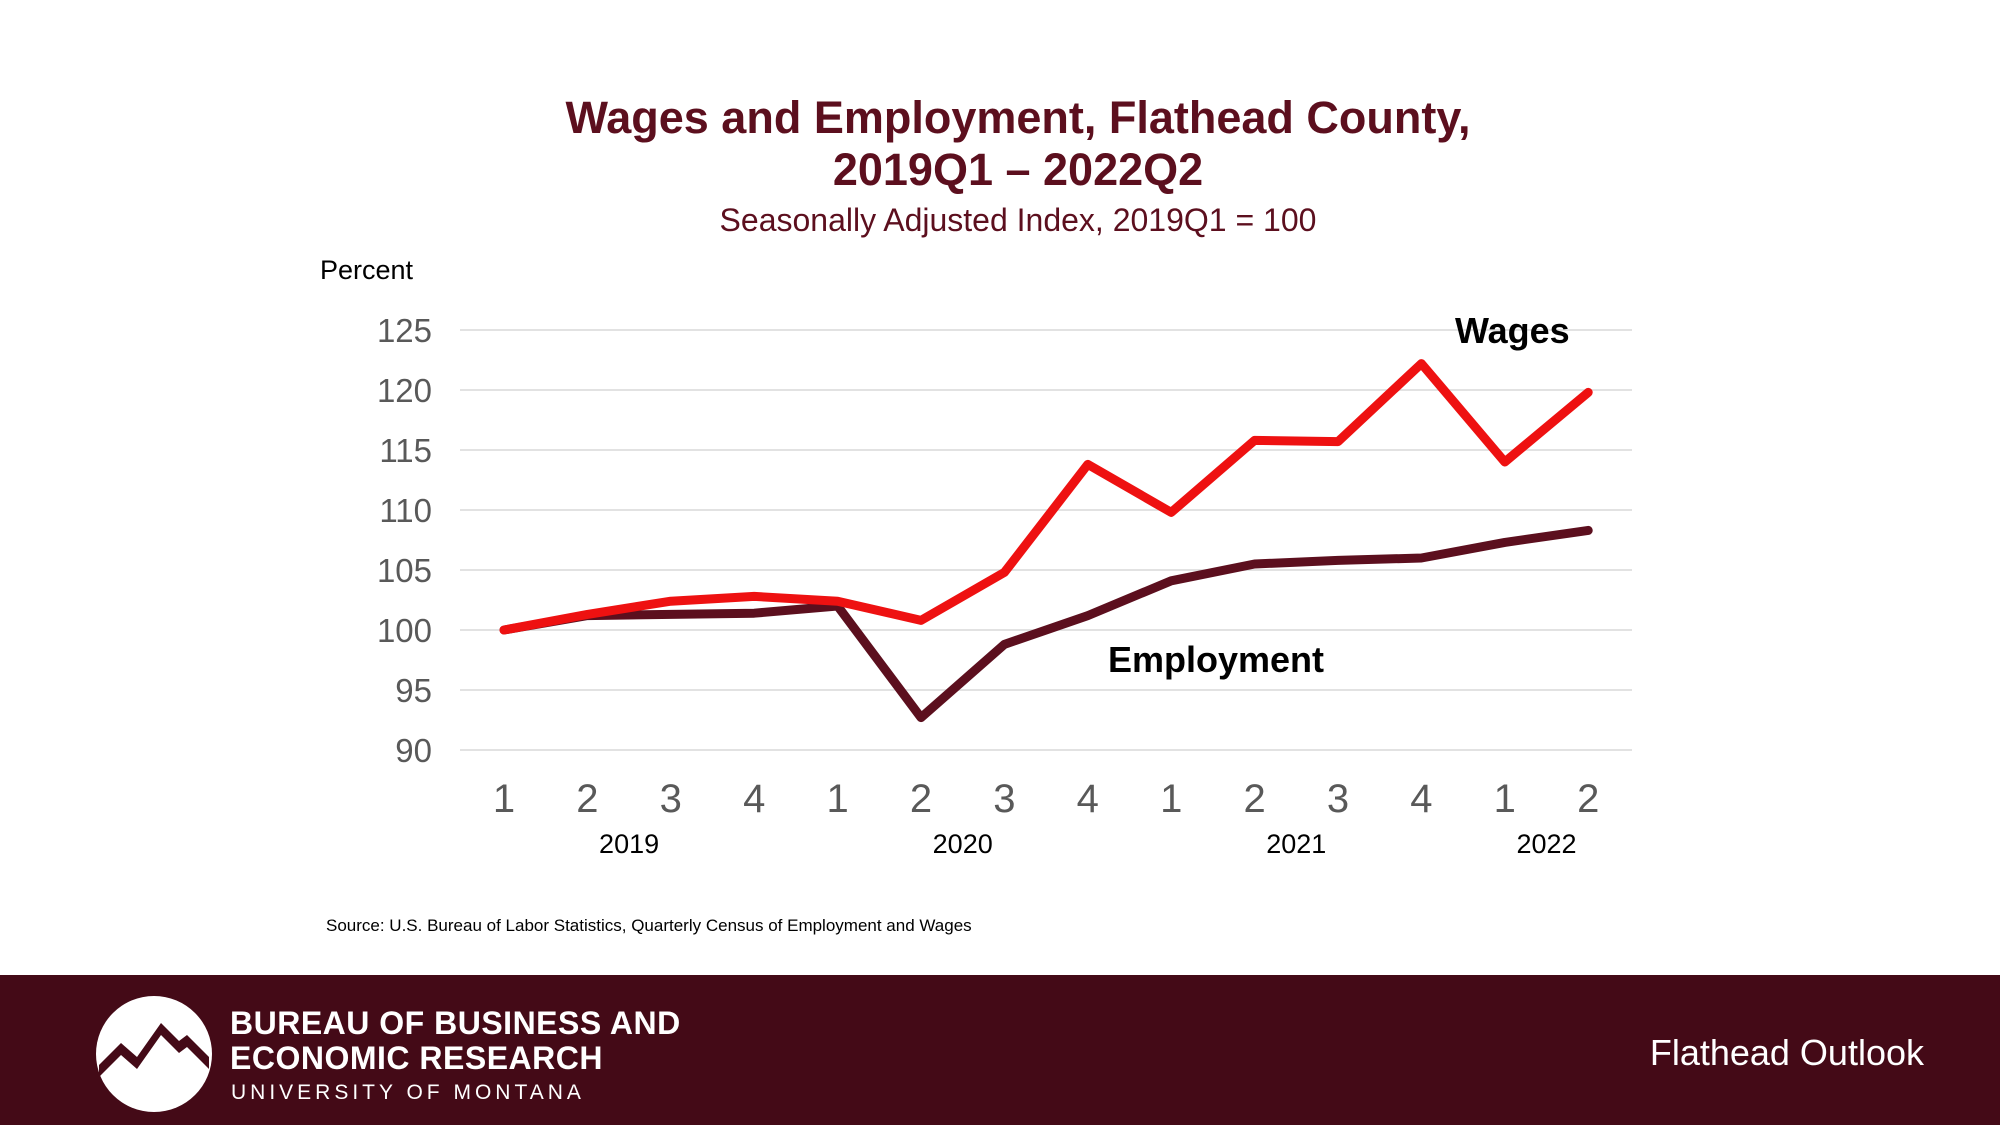 Image resolution: width=2000 pixels, height=1125 pixels. What do you see at coordinates (1512, 330) in the screenshot?
I see `series-label-wages: Wages` at bounding box center [1512, 330].